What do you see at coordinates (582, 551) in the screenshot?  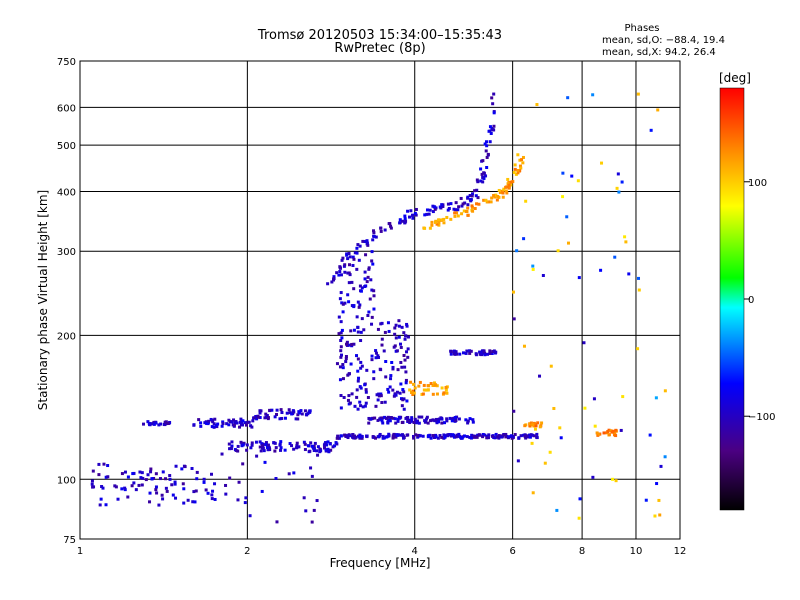 I see `x-tick-label: 8` at bounding box center [582, 551].